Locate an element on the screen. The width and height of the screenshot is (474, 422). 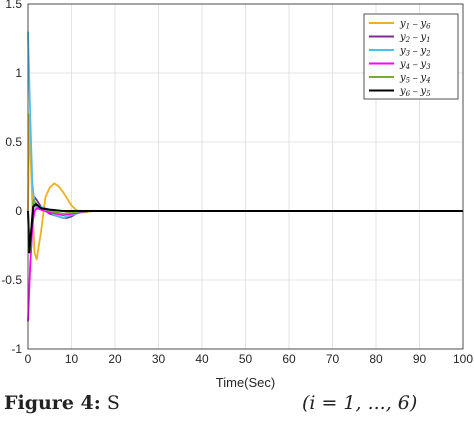
y-tick-label: -0.5 is located at coordinates (11, 280).